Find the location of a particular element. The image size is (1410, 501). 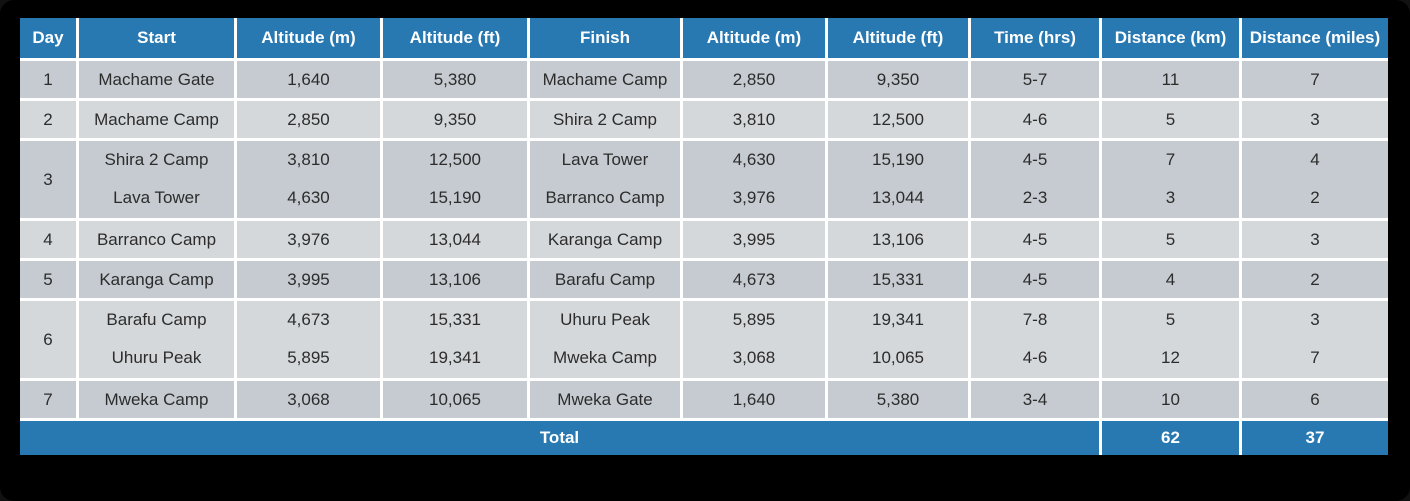

cell-start: Karanga Camp is located at coordinates (158, 278).